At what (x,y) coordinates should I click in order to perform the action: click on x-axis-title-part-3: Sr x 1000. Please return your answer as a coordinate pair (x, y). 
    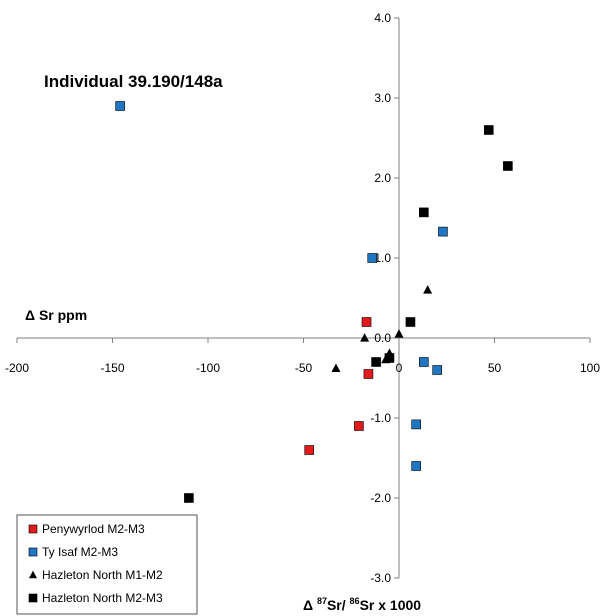
    Looking at the image, I should click on (391, 605).